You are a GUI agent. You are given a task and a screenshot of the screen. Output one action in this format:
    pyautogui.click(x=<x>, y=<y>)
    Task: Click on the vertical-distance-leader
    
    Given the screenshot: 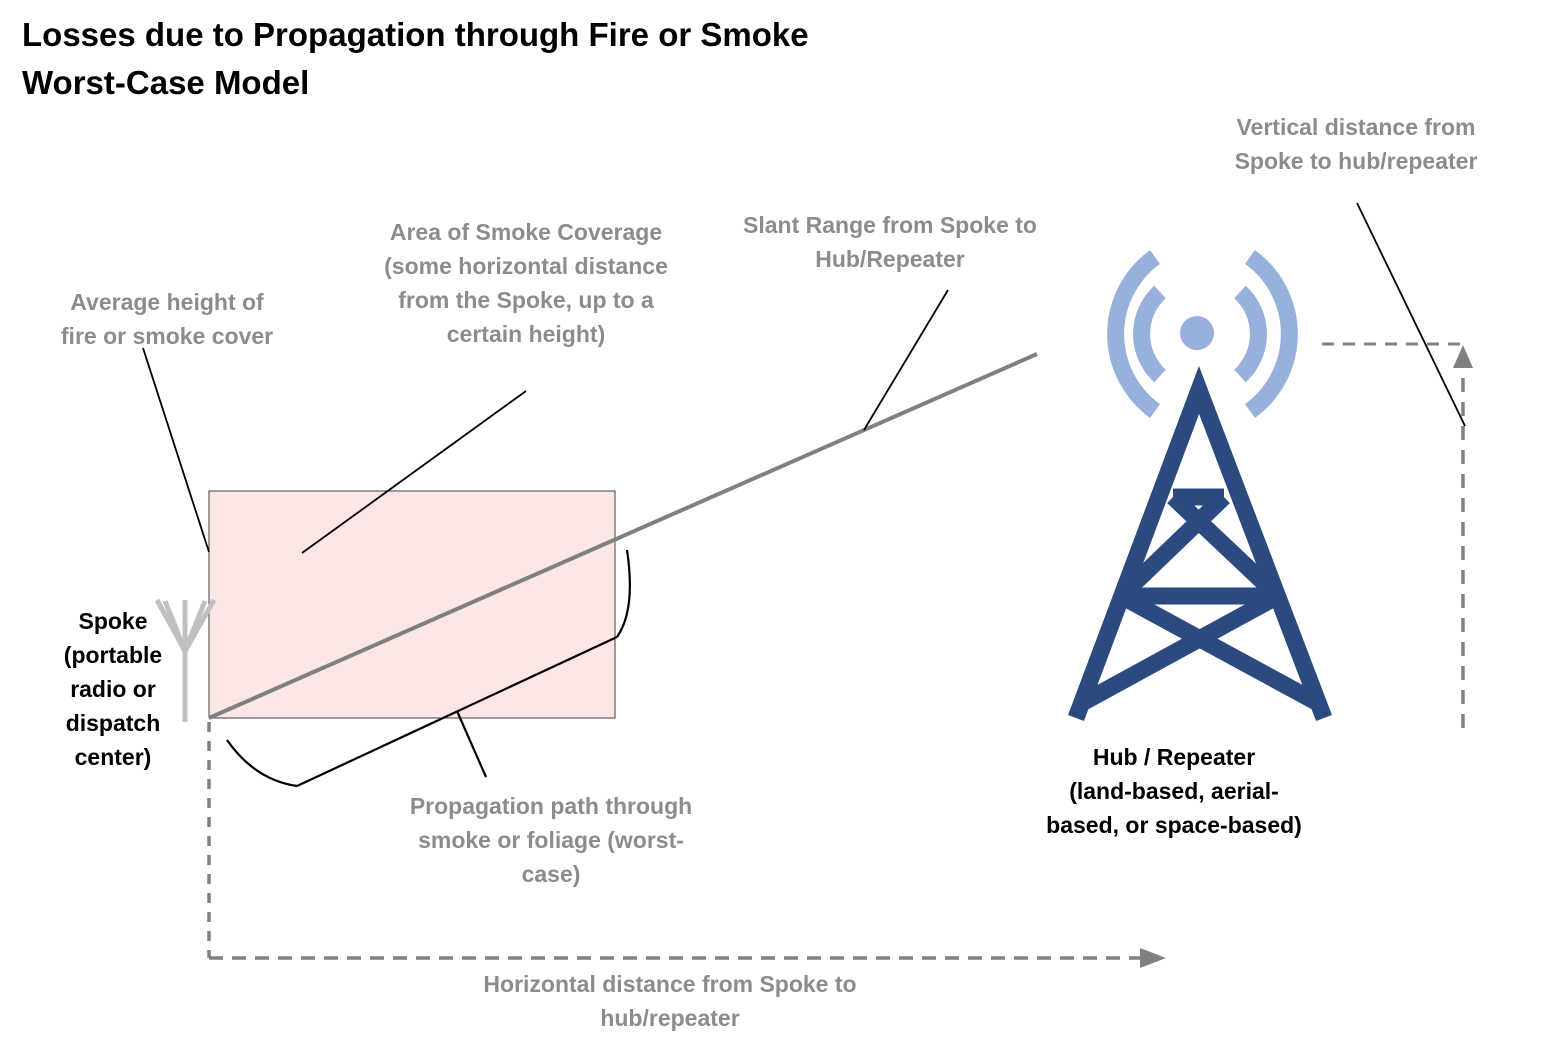 What is the action you would take?
    pyautogui.click(x=1411, y=314)
    